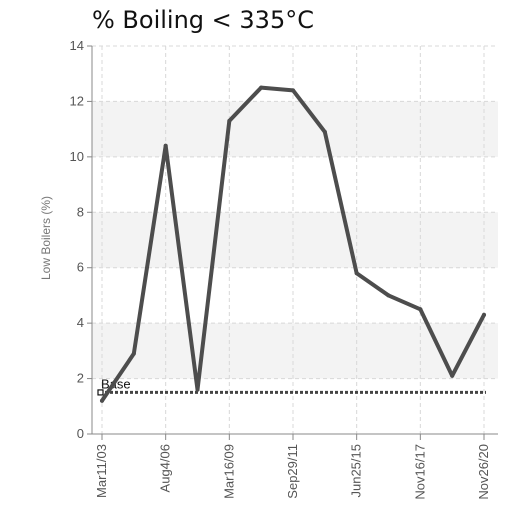  I want to click on y-tick-label-7: 14, so click(77, 45).